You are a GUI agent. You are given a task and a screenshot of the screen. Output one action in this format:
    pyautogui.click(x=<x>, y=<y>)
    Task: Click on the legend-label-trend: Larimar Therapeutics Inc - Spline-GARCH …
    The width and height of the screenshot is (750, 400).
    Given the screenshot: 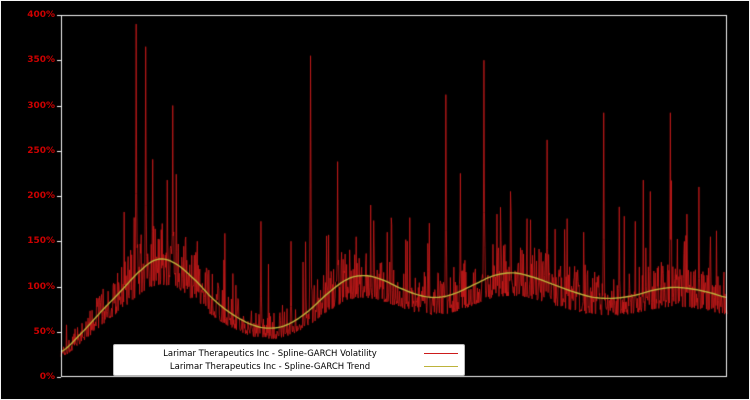 What is the action you would take?
    pyautogui.click(x=270, y=366)
    